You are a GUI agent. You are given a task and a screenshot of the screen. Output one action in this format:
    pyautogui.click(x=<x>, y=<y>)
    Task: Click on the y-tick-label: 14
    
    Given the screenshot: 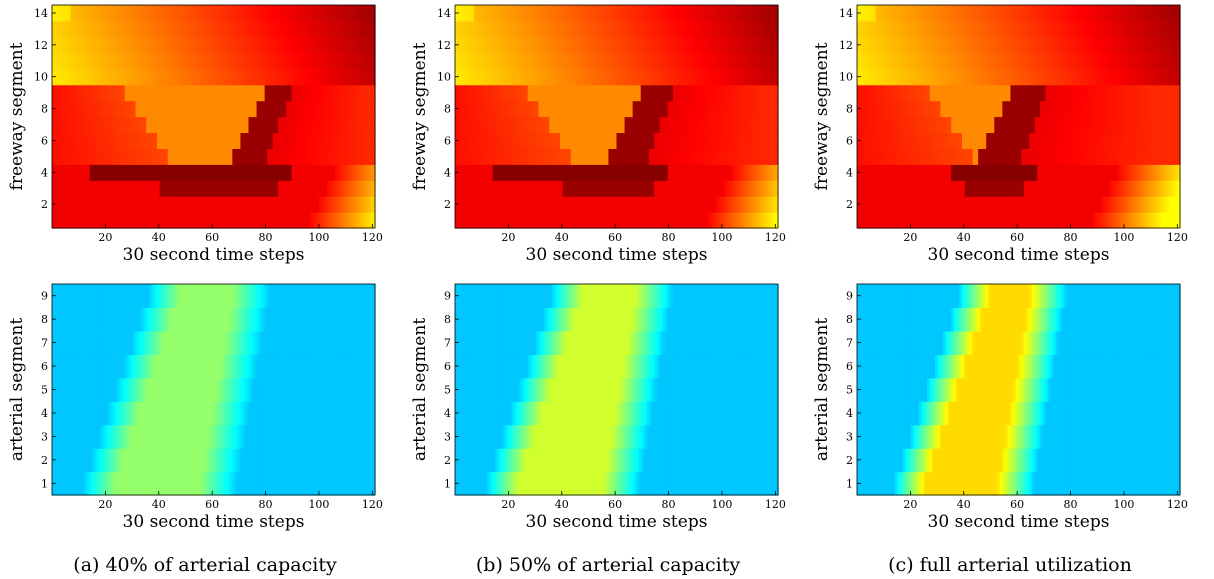 What is the action you would take?
    pyautogui.click(x=444, y=13)
    